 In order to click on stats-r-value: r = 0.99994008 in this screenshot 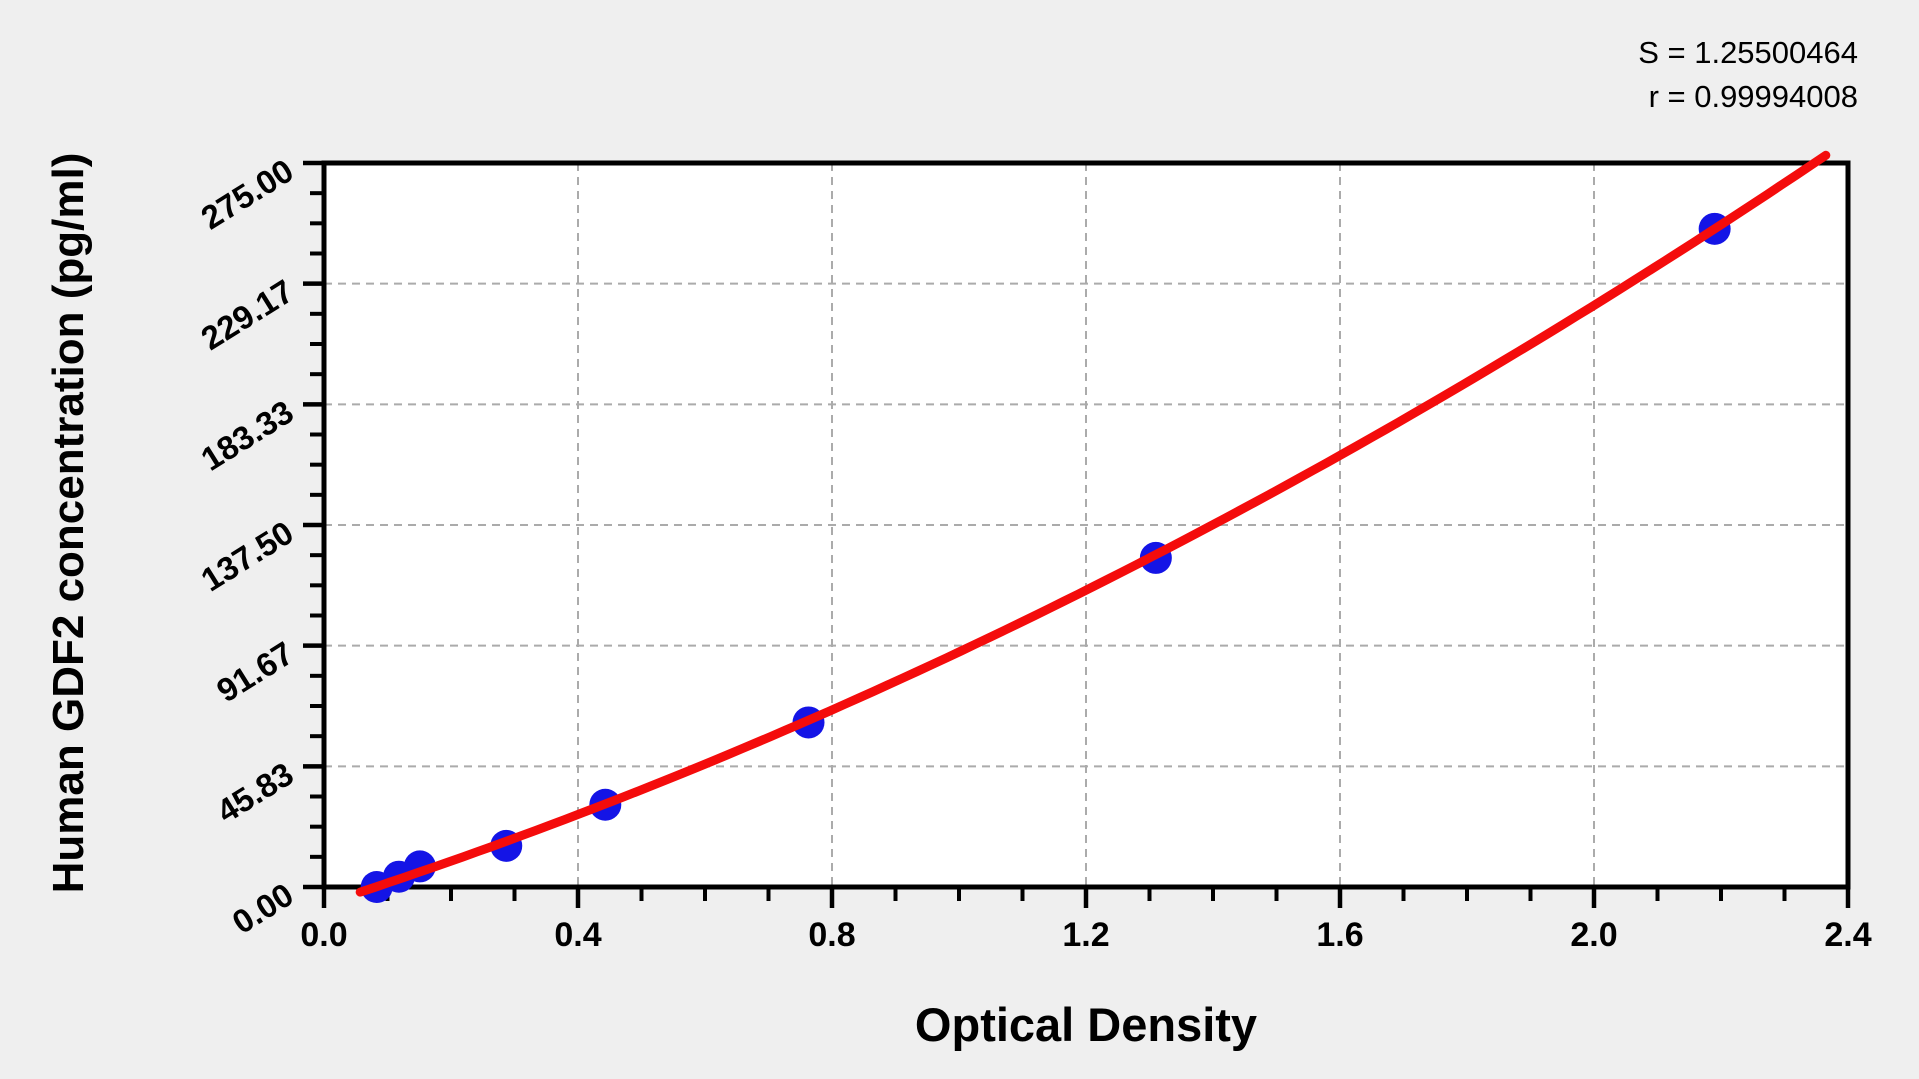, I will do `click(1753, 96)`.